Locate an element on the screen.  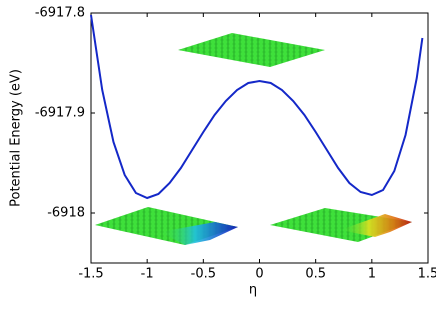
x-tick-label: 1.5 is located at coordinates (427, 274).